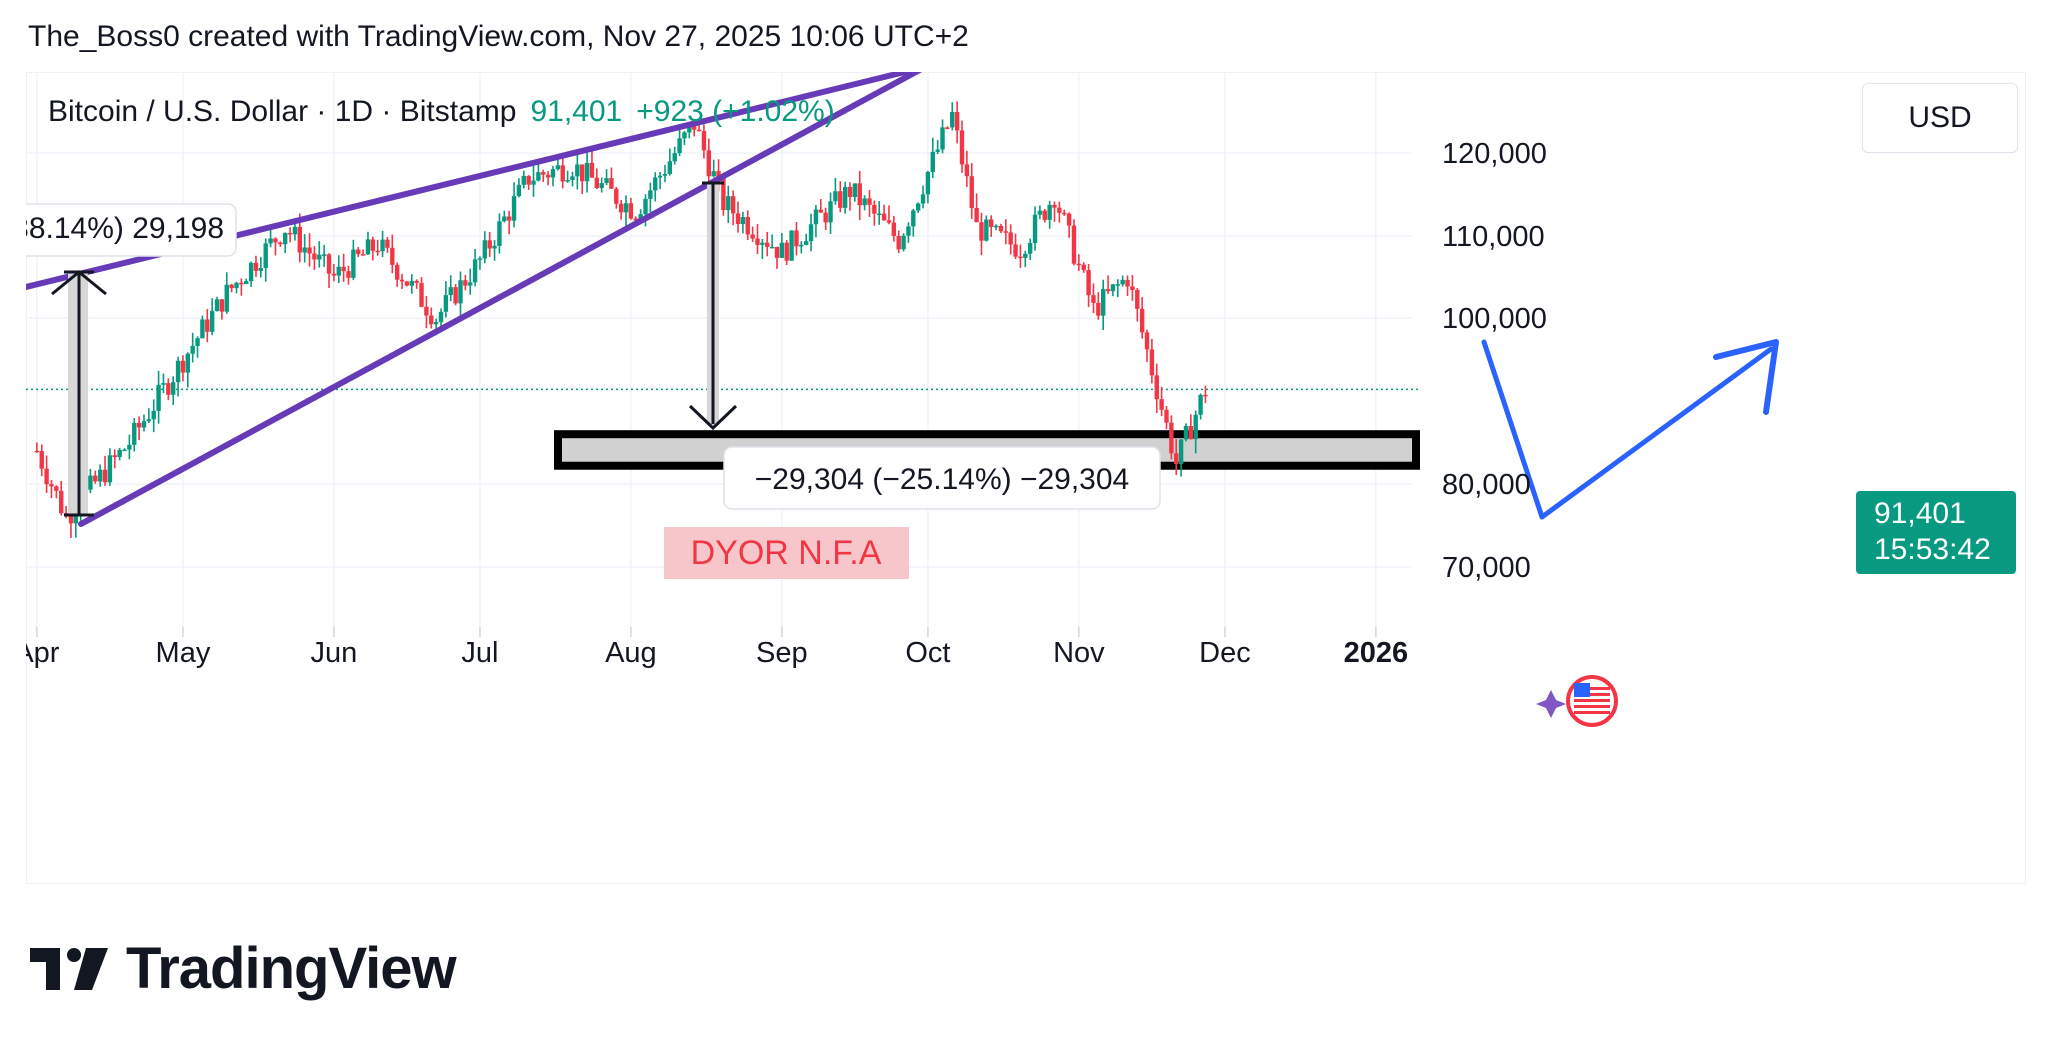 The height and width of the screenshot is (1041, 2048). What do you see at coordinates (1932, 549) in the screenshot?
I see `price-tag-countdown: 15:53:42` at bounding box center [1932, 549].